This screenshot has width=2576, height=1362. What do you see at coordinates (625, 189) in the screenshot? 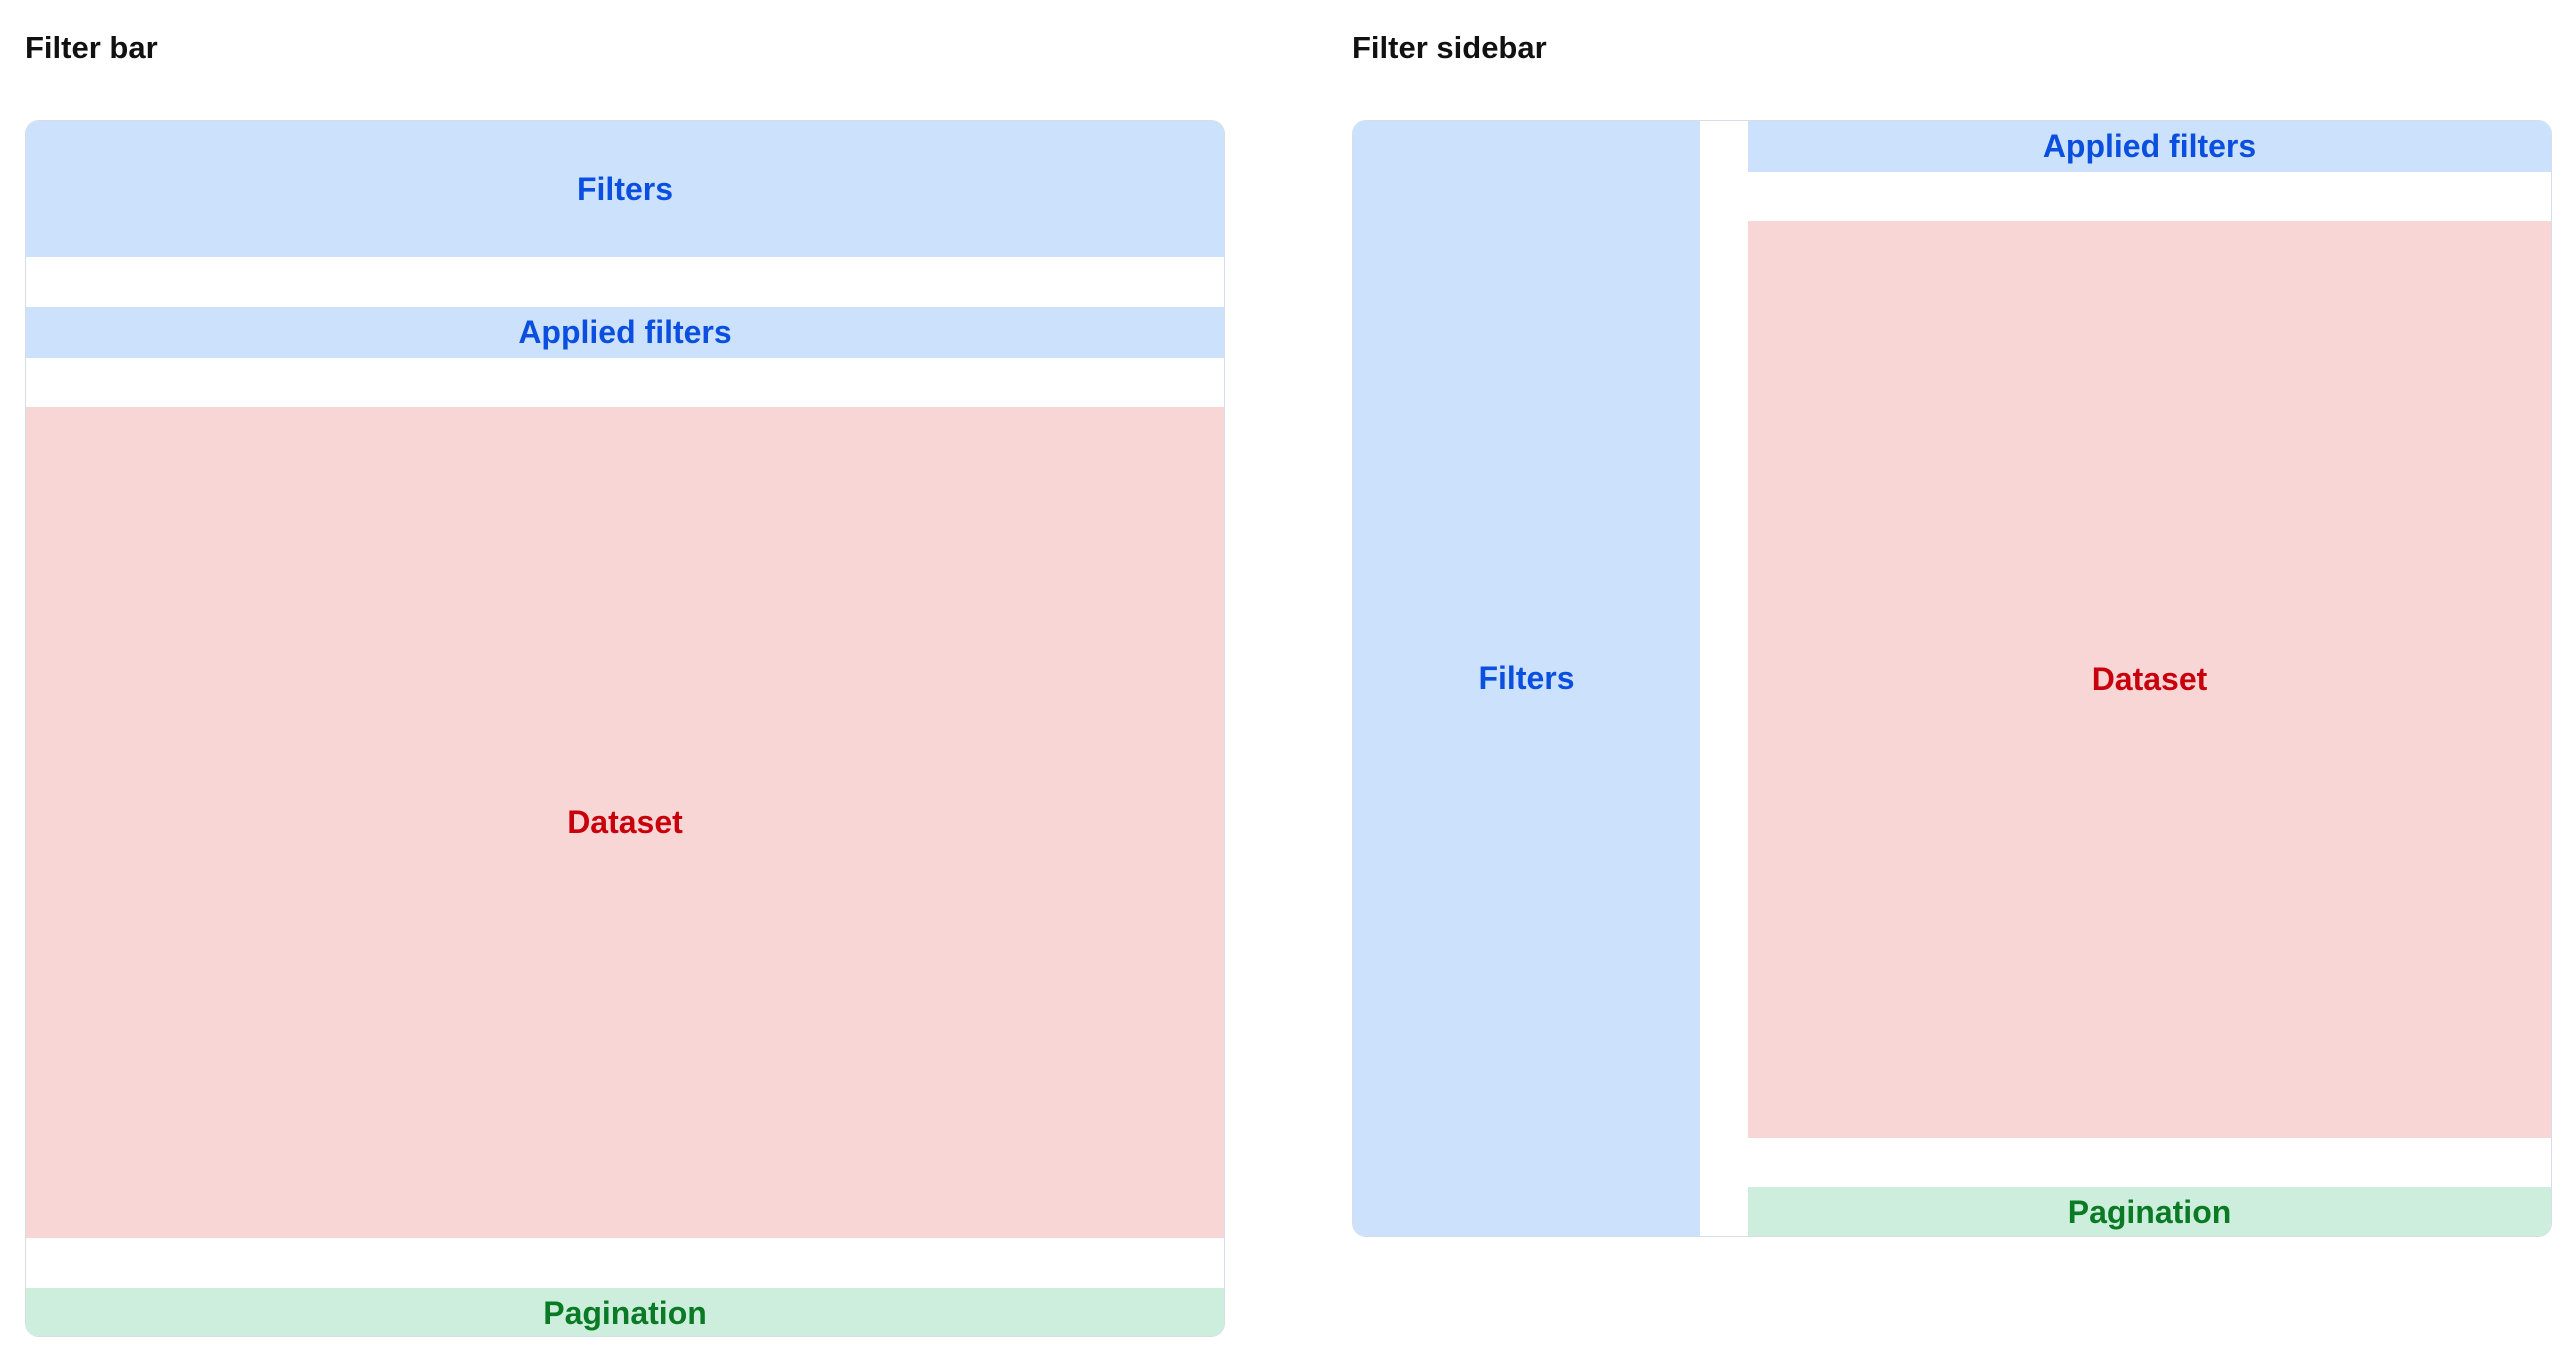
I see `filters-region: Filters` at bounding box center [625, 189].